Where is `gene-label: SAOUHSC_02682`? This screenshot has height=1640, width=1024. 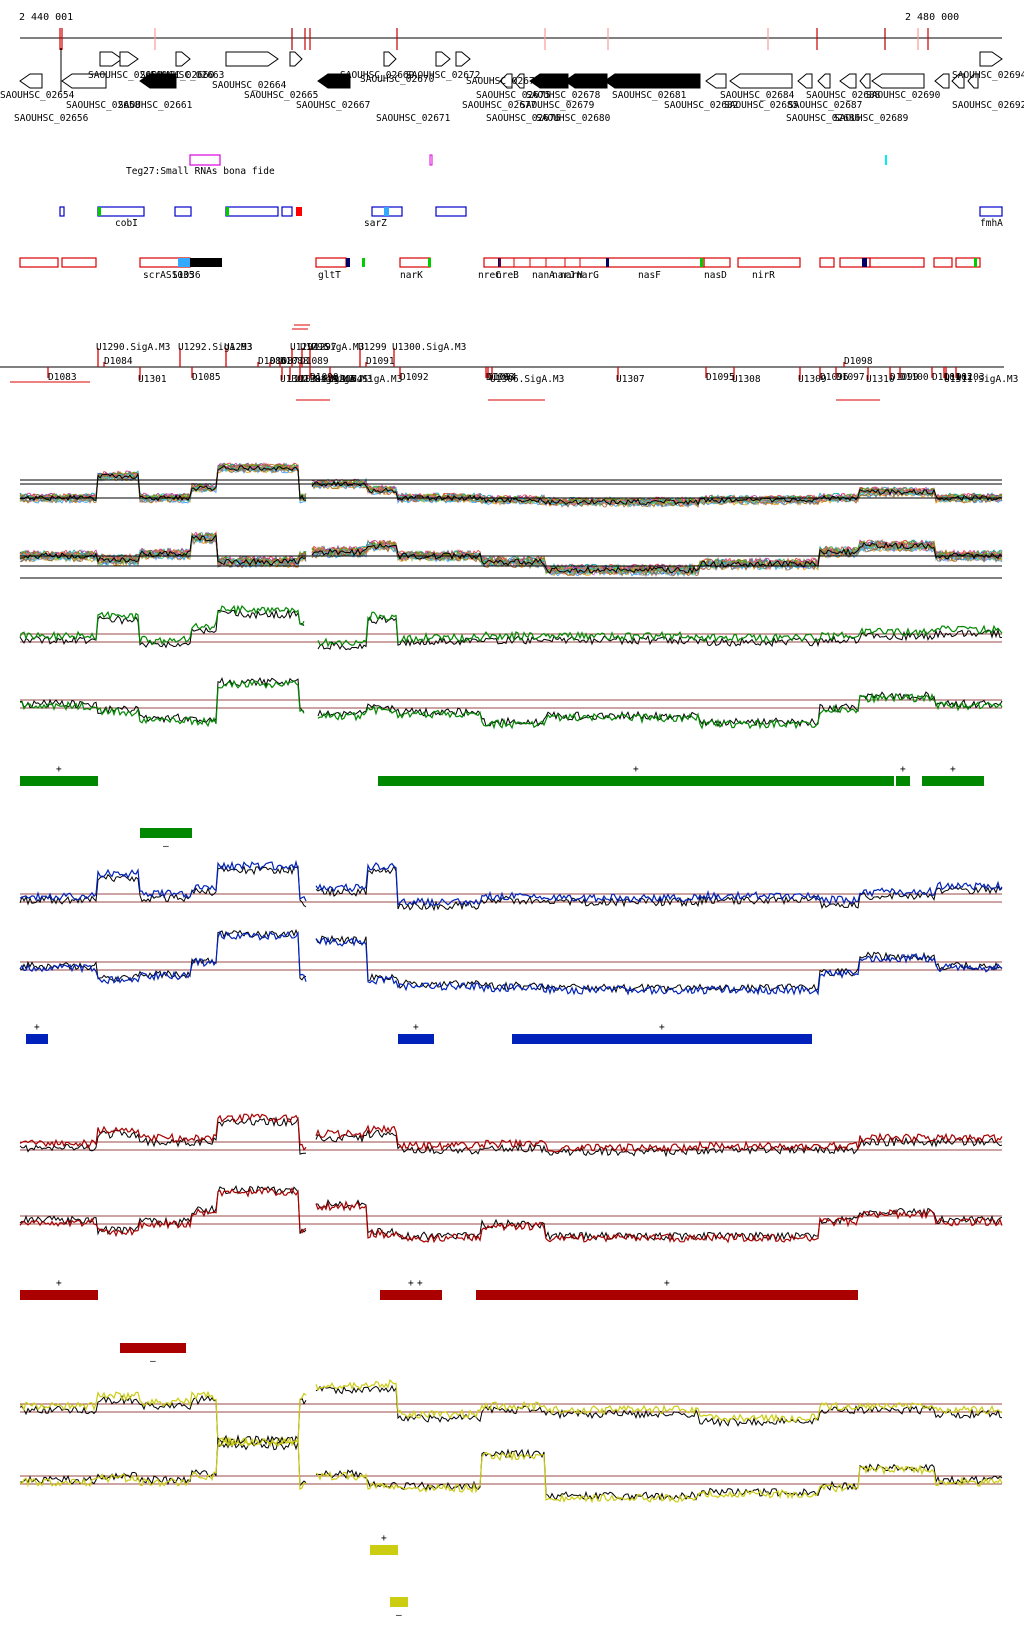 gene-label: SAOUHSC_02682 is located at coordinates (701, 105).